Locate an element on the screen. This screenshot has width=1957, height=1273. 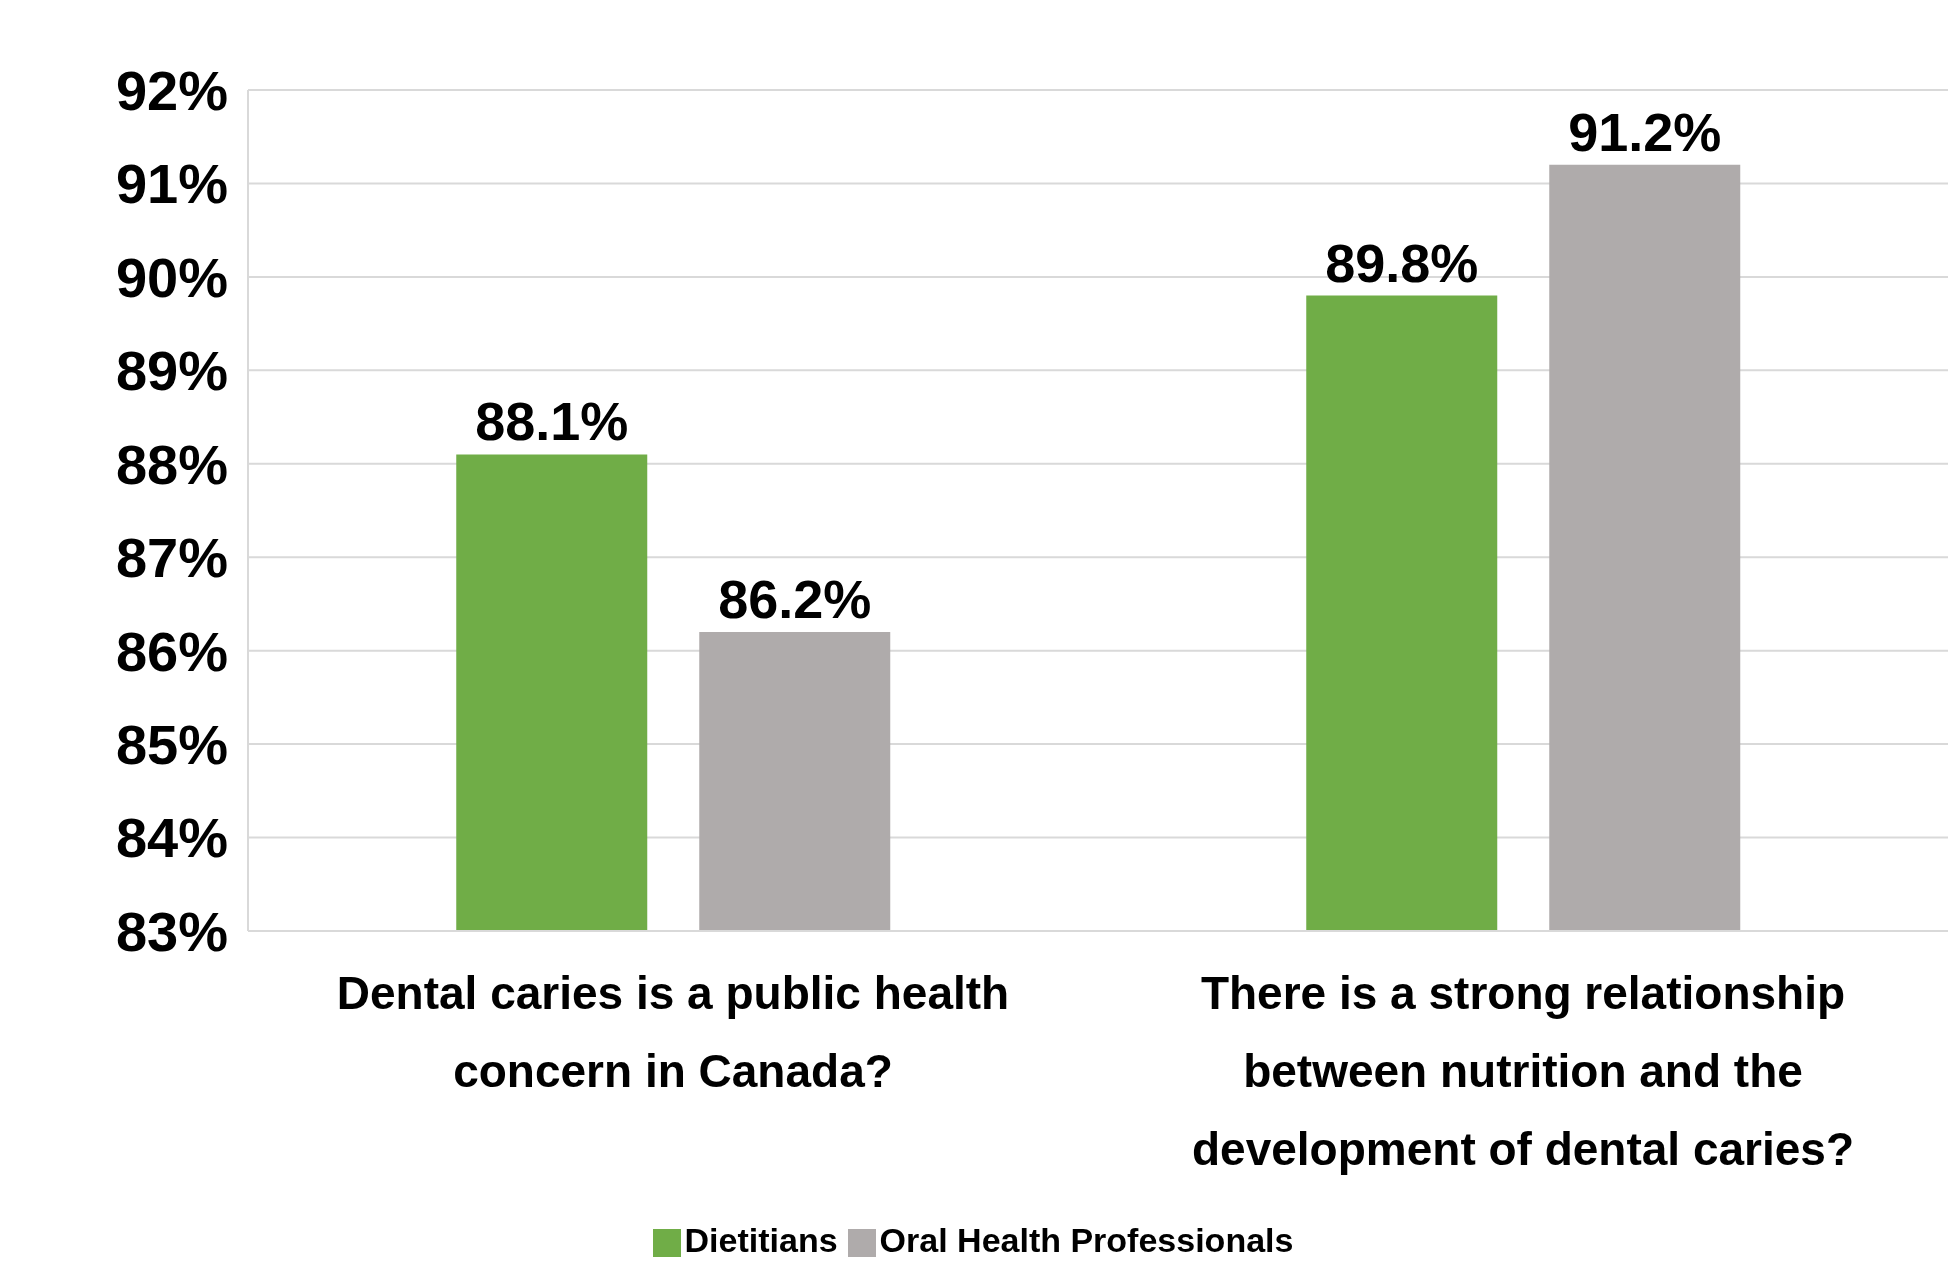
legend-label: Dietitians is located at coordinates (761, 1240).